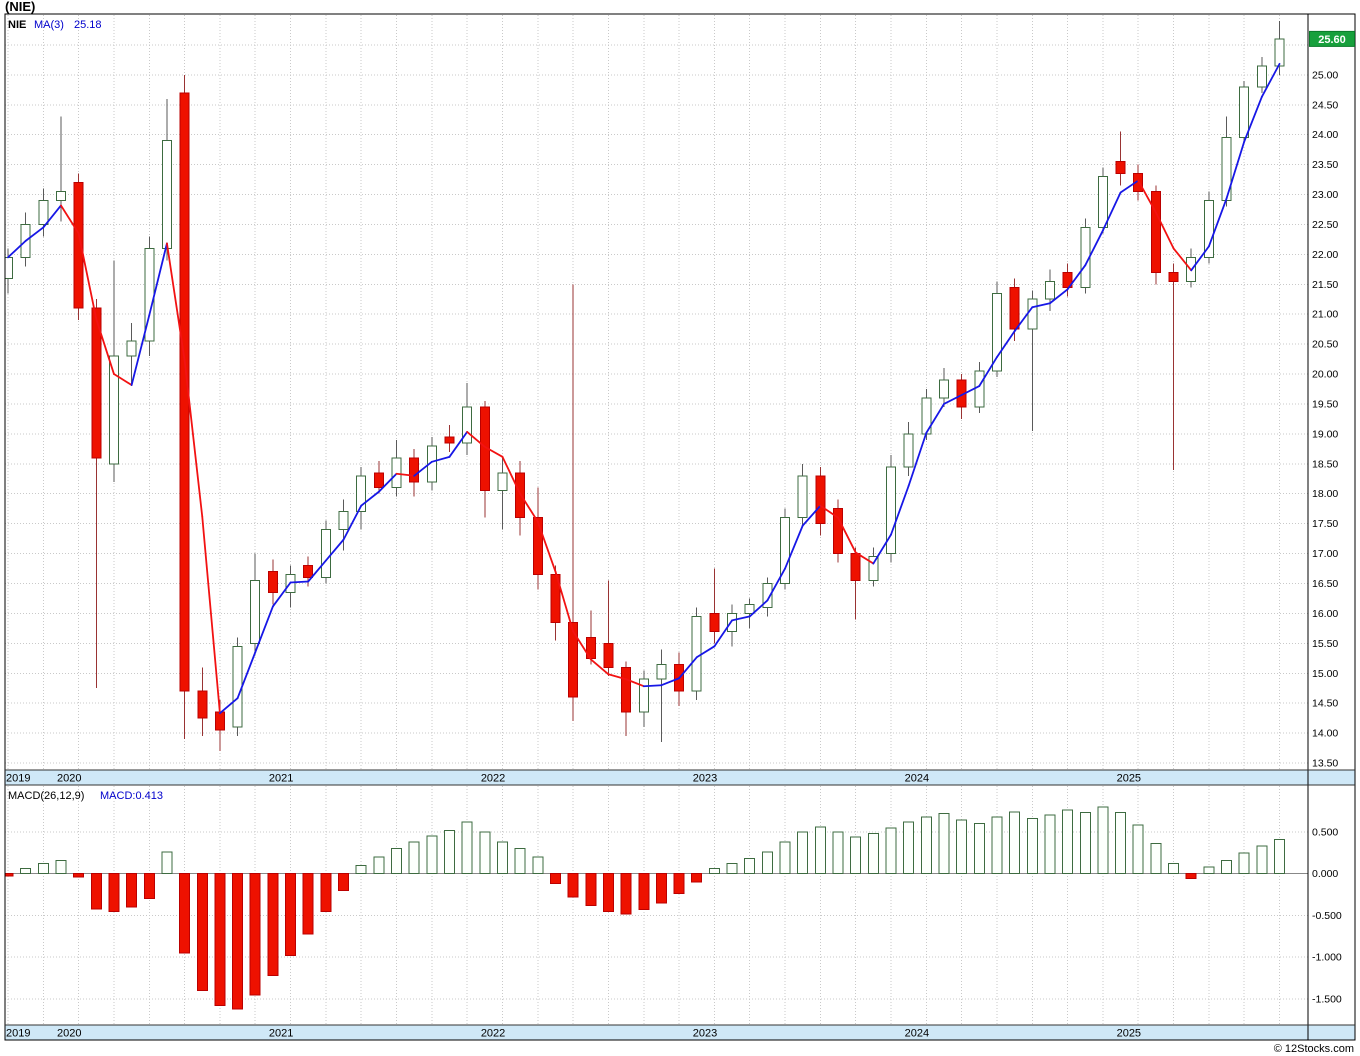  I want to click on price-axis-label: 17.00, so click(1325, 554).